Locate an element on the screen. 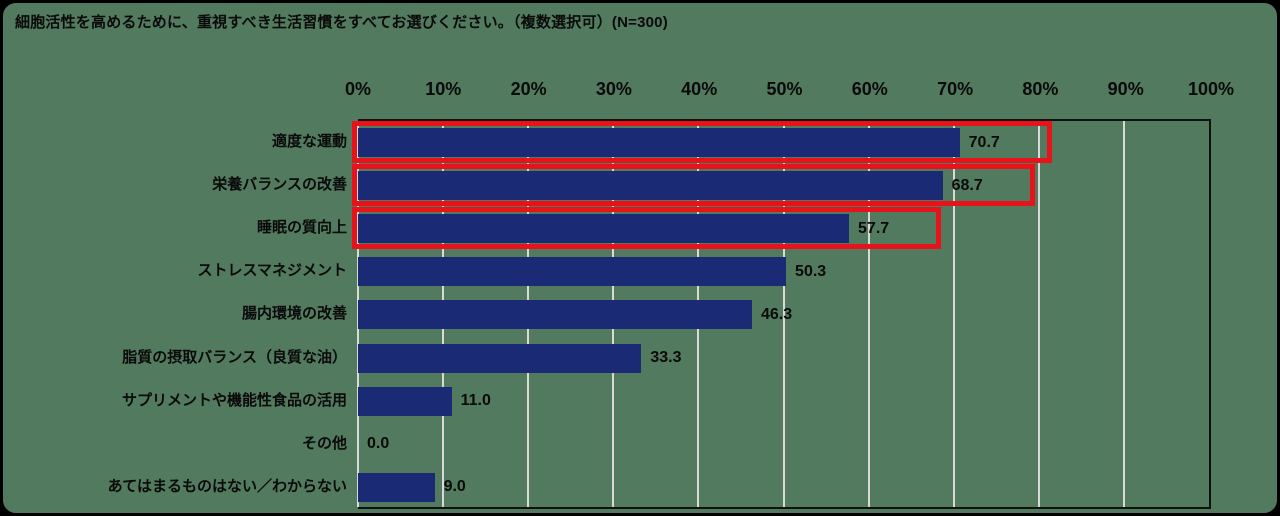 The width and height of the screenshot is (1280, 516). value-label: 70.7 is located at coordinates (984, 142).